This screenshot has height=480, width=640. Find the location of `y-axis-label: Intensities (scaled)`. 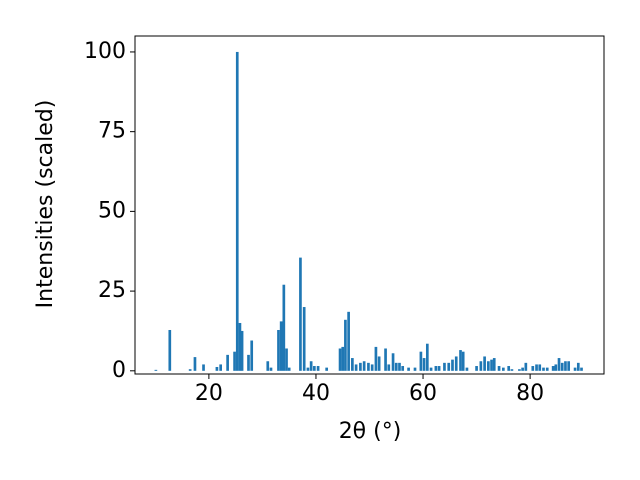

y-axis-label: Intensities (scaled) is located at coordinates (45, 204).